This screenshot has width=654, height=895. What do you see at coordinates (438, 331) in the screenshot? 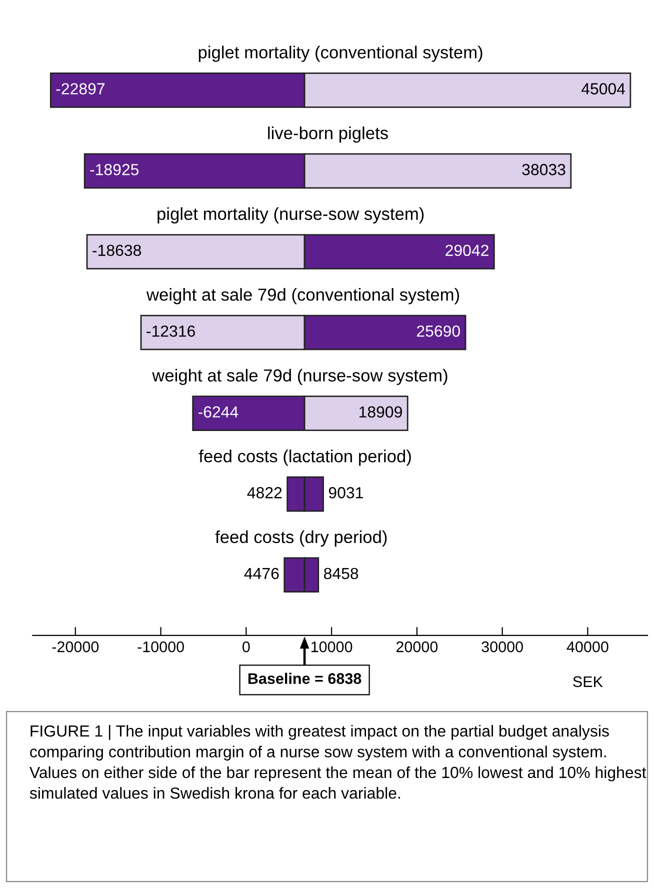
I see `annotation: 25690` at bounding box center [438, 331].